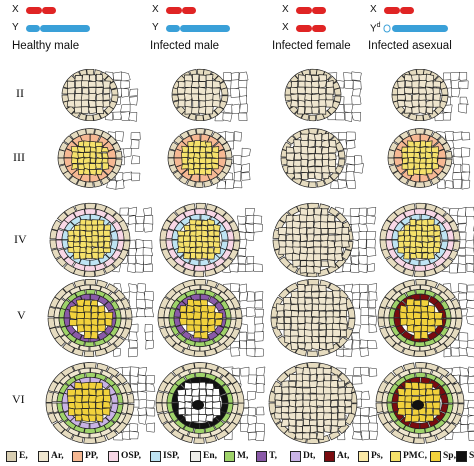  Describe the element at coordinates (302, 456) in the screenshot. I see `legend-item-dt: Dt,` at that location.